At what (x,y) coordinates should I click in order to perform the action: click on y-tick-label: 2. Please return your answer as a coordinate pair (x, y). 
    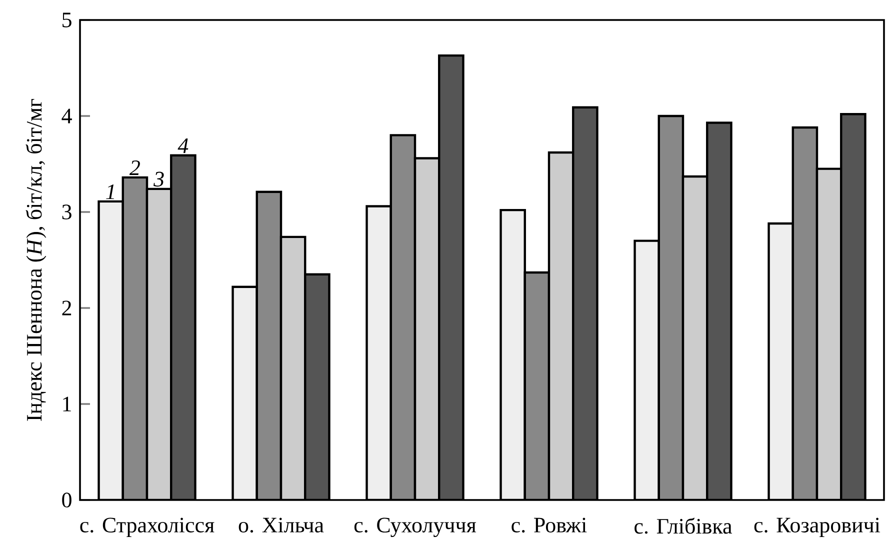
    Looking at the image, I should click on (67, 308).